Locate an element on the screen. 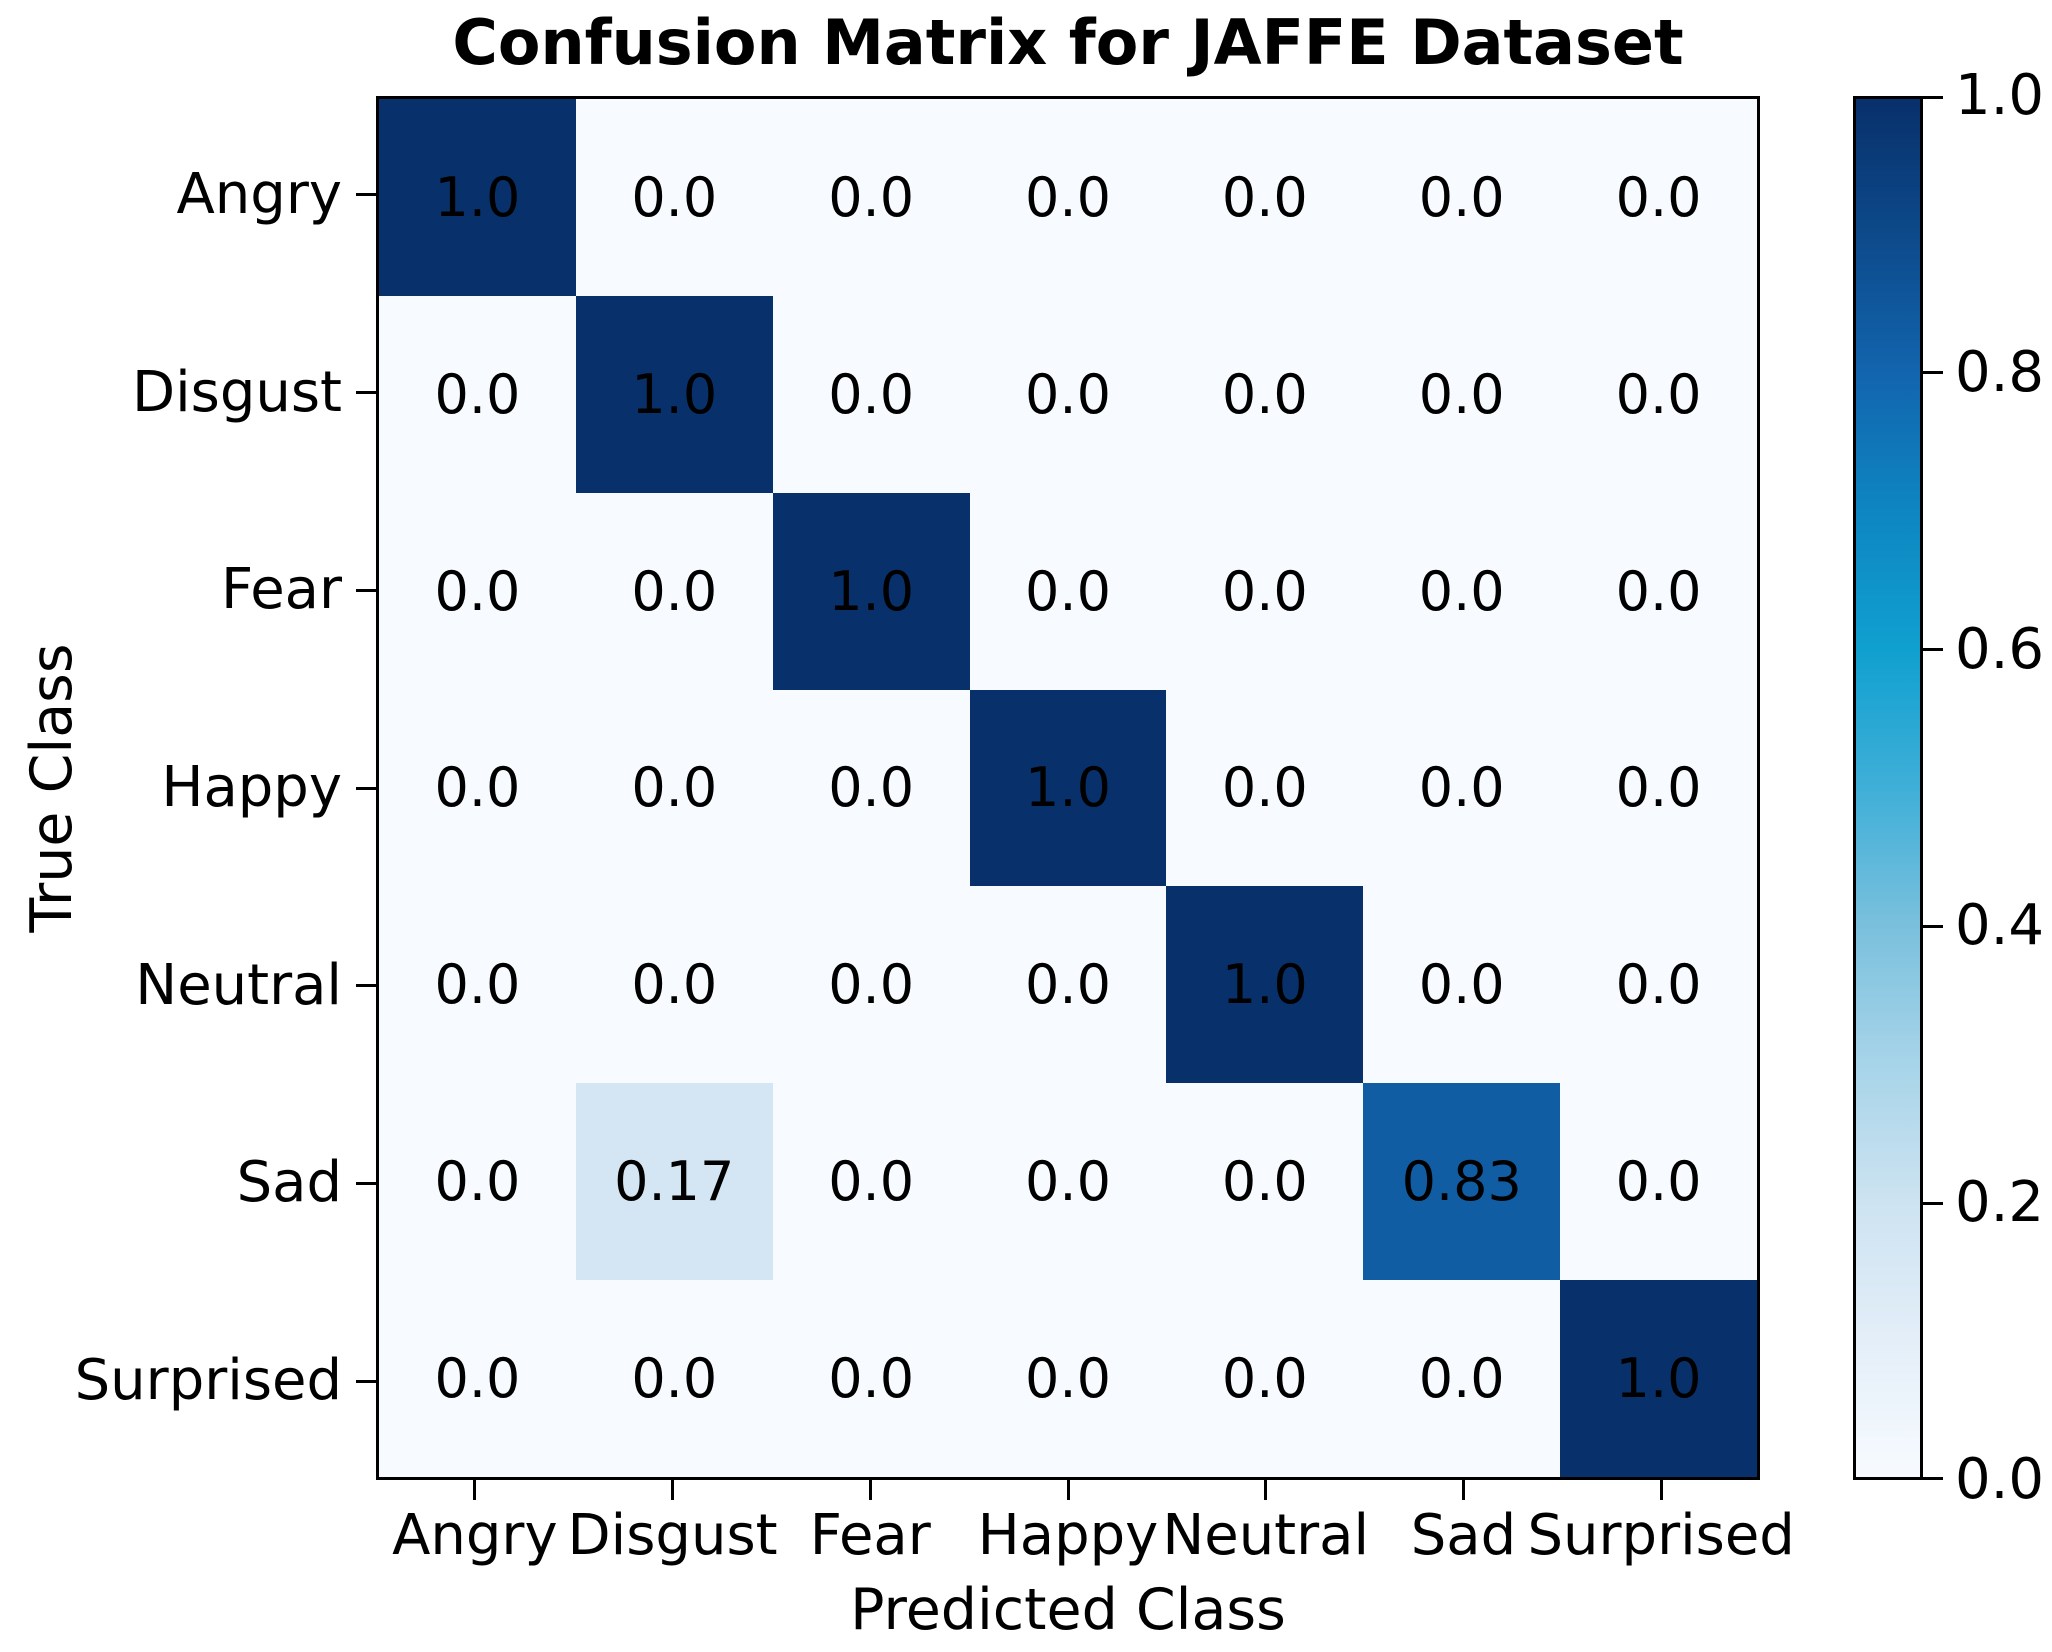  y-tick-label: Angry is located at coordinates (259, 194).